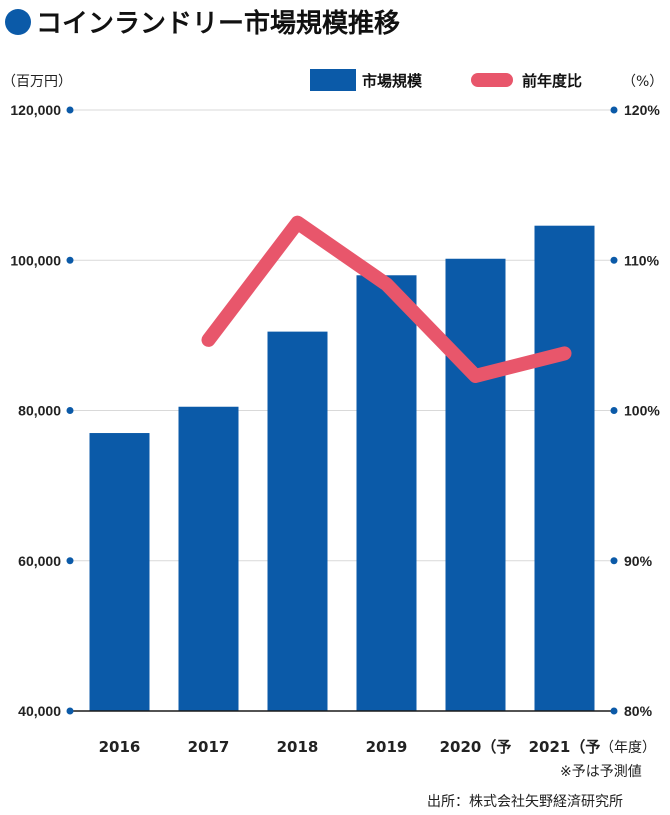 Image resolution: width=670 pixels, height=815 pixels. What do you see at coordinates (35, 110) in the screenshot?
I see `left-tick-label: 120,000` at bounding box center [35, 110].